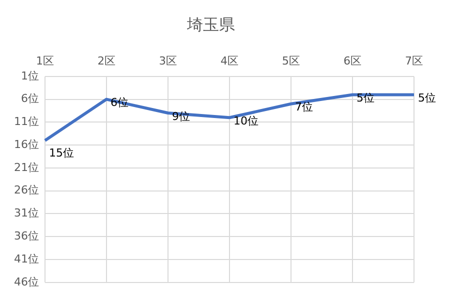 The width and height of the screenshot is (452, 303). Describe the element at coordinates (26, 190) in the screenshot. I see `y-tick-label: 26位` at that location.